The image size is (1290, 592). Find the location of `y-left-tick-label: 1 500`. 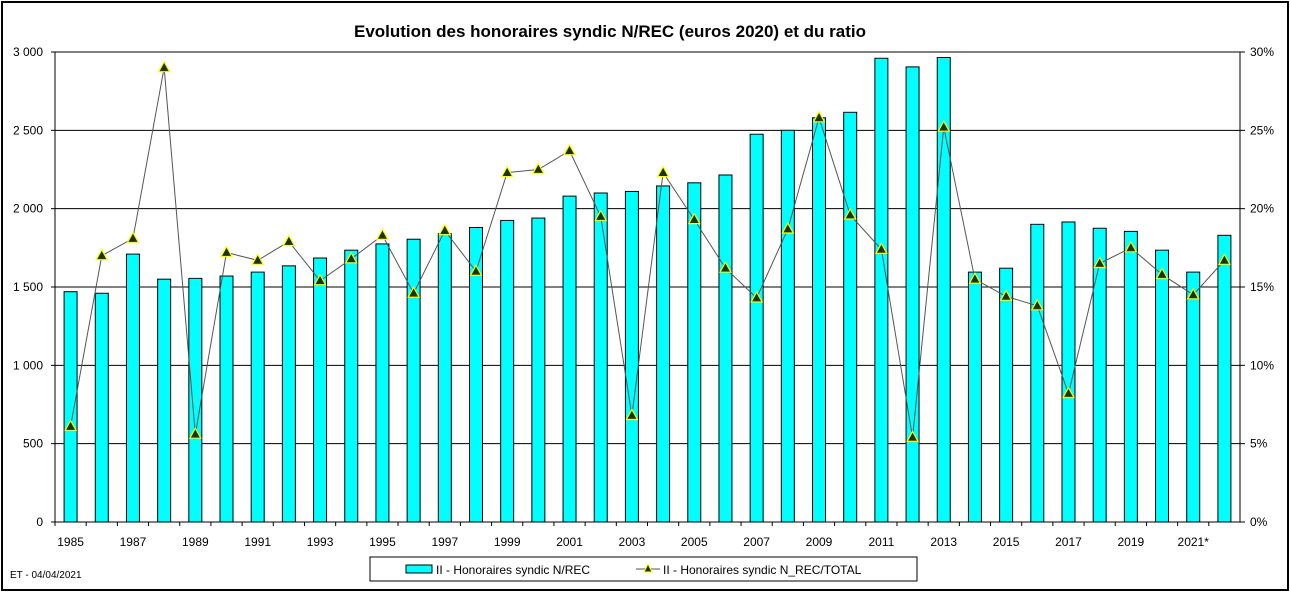

y-left-tick-label: 1 500 is located at coordinates (28, 287).